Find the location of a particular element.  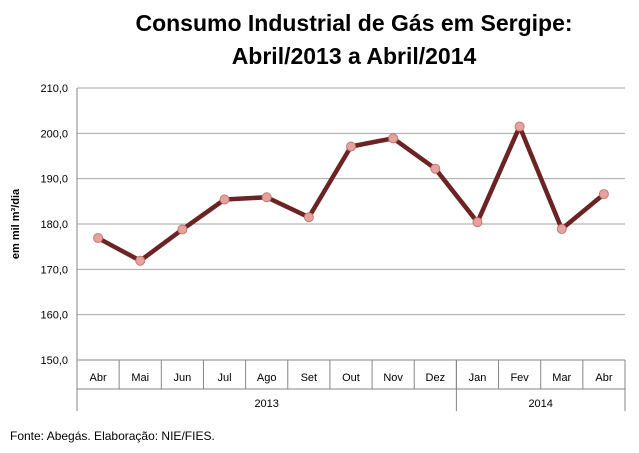

y-tick-labels: 150,0 160,0 170,0 180,0 190,0 200,0 210,0 is located at coordinates (54, 225).